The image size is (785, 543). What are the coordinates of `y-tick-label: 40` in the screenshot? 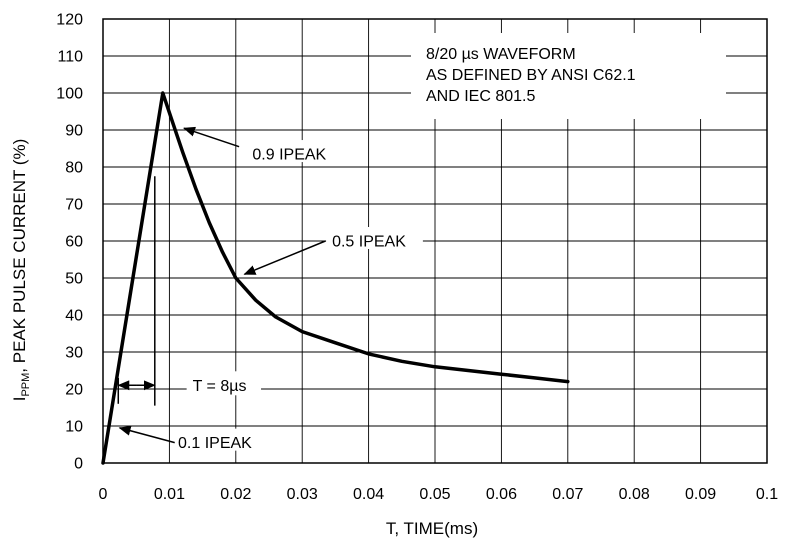 It's located at (74, 316).